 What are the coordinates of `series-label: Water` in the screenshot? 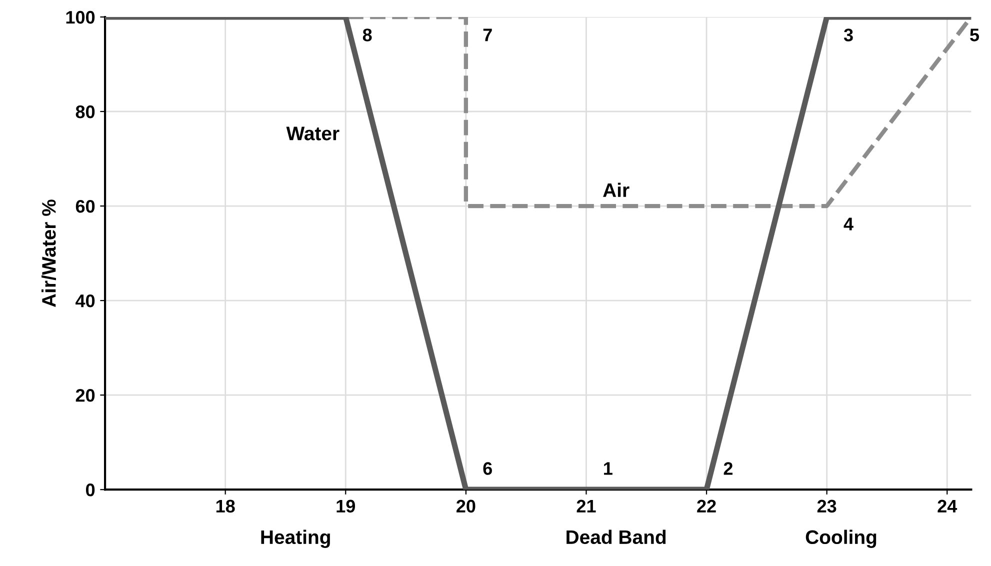 It's located at (313, 133).